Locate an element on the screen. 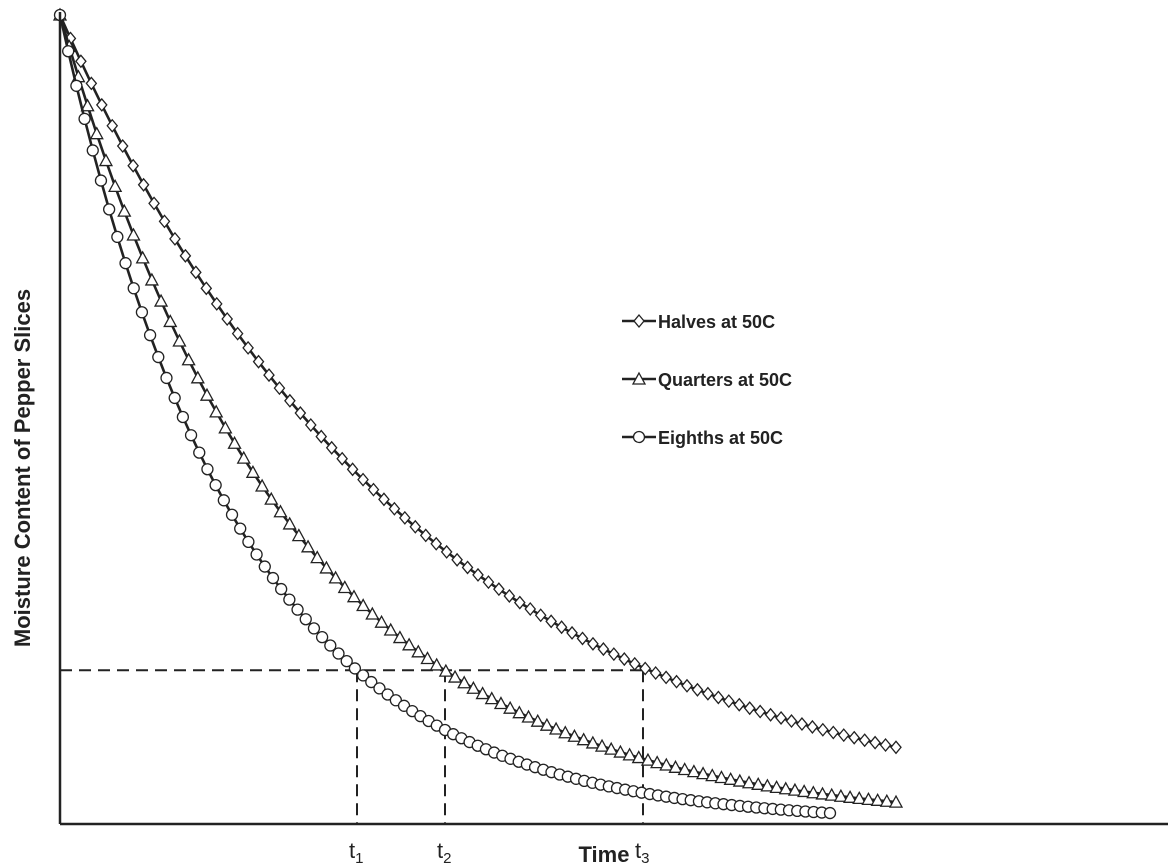 The image size is (1171, 867). legend-item-circle: Eighths at 50C is located at coordinates (702, 438).